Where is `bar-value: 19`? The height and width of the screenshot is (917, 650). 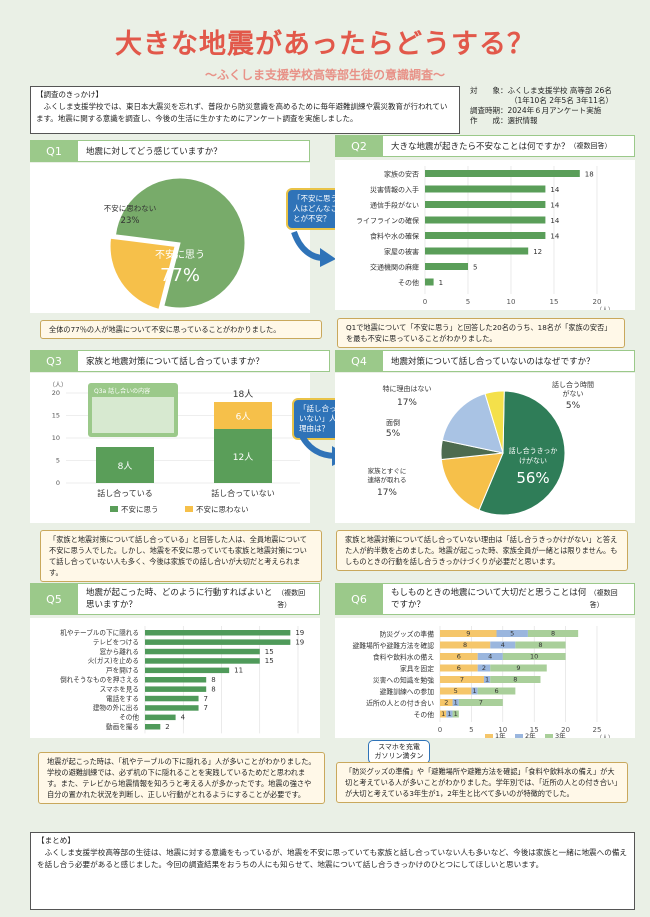
bar-value: 19 is located at coordinates (299, 642).